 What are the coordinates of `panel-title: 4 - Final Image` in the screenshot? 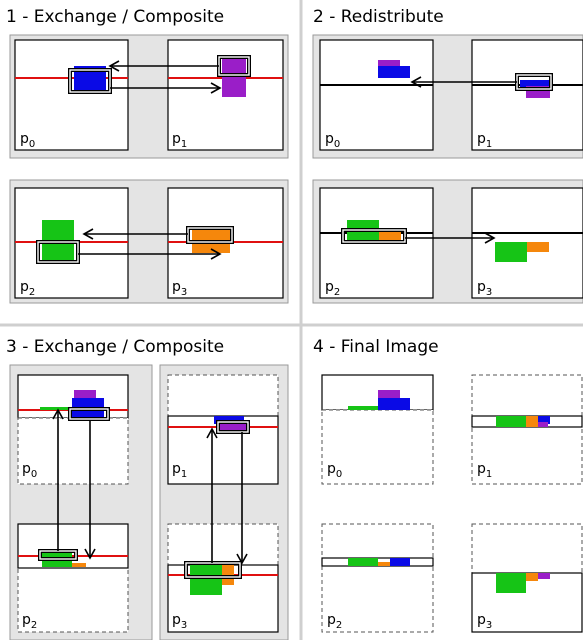 It's located at (376, 347).